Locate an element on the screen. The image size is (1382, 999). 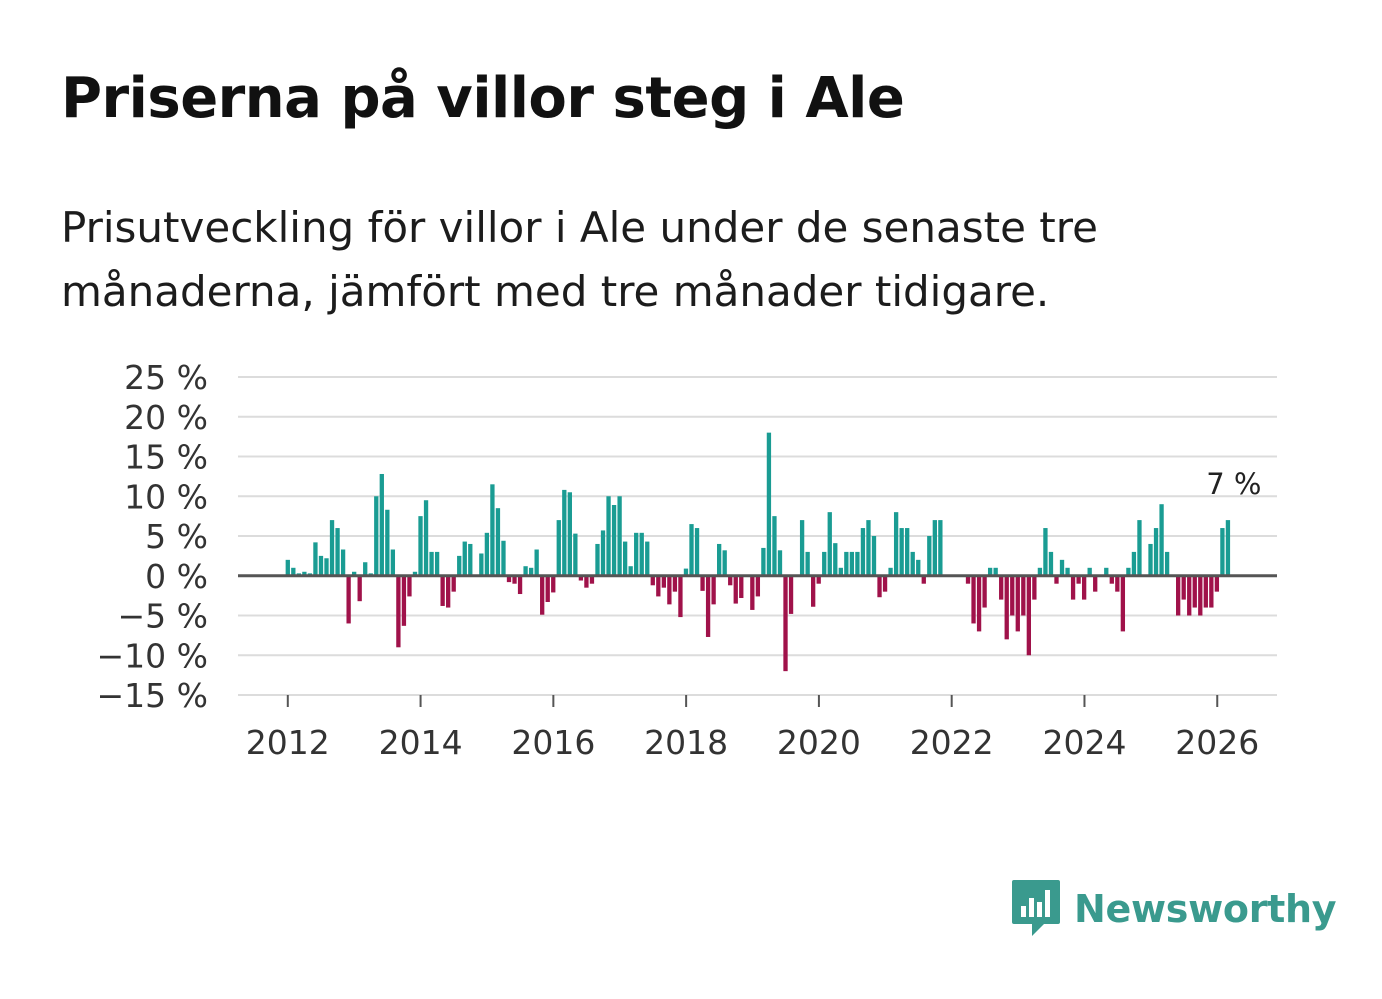
x-tick-label: 2014 is located at coordinates (421, 742).